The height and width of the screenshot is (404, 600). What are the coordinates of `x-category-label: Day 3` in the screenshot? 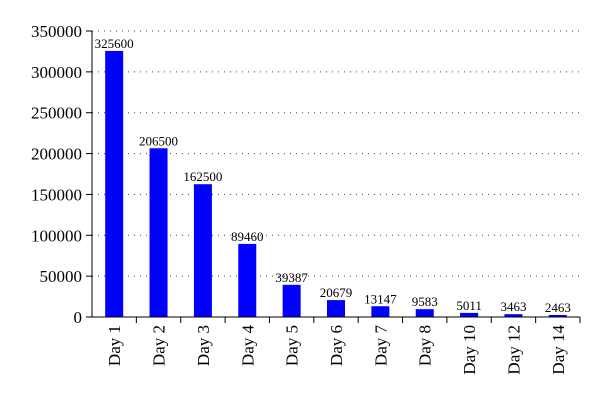 It's located at (203, 345).